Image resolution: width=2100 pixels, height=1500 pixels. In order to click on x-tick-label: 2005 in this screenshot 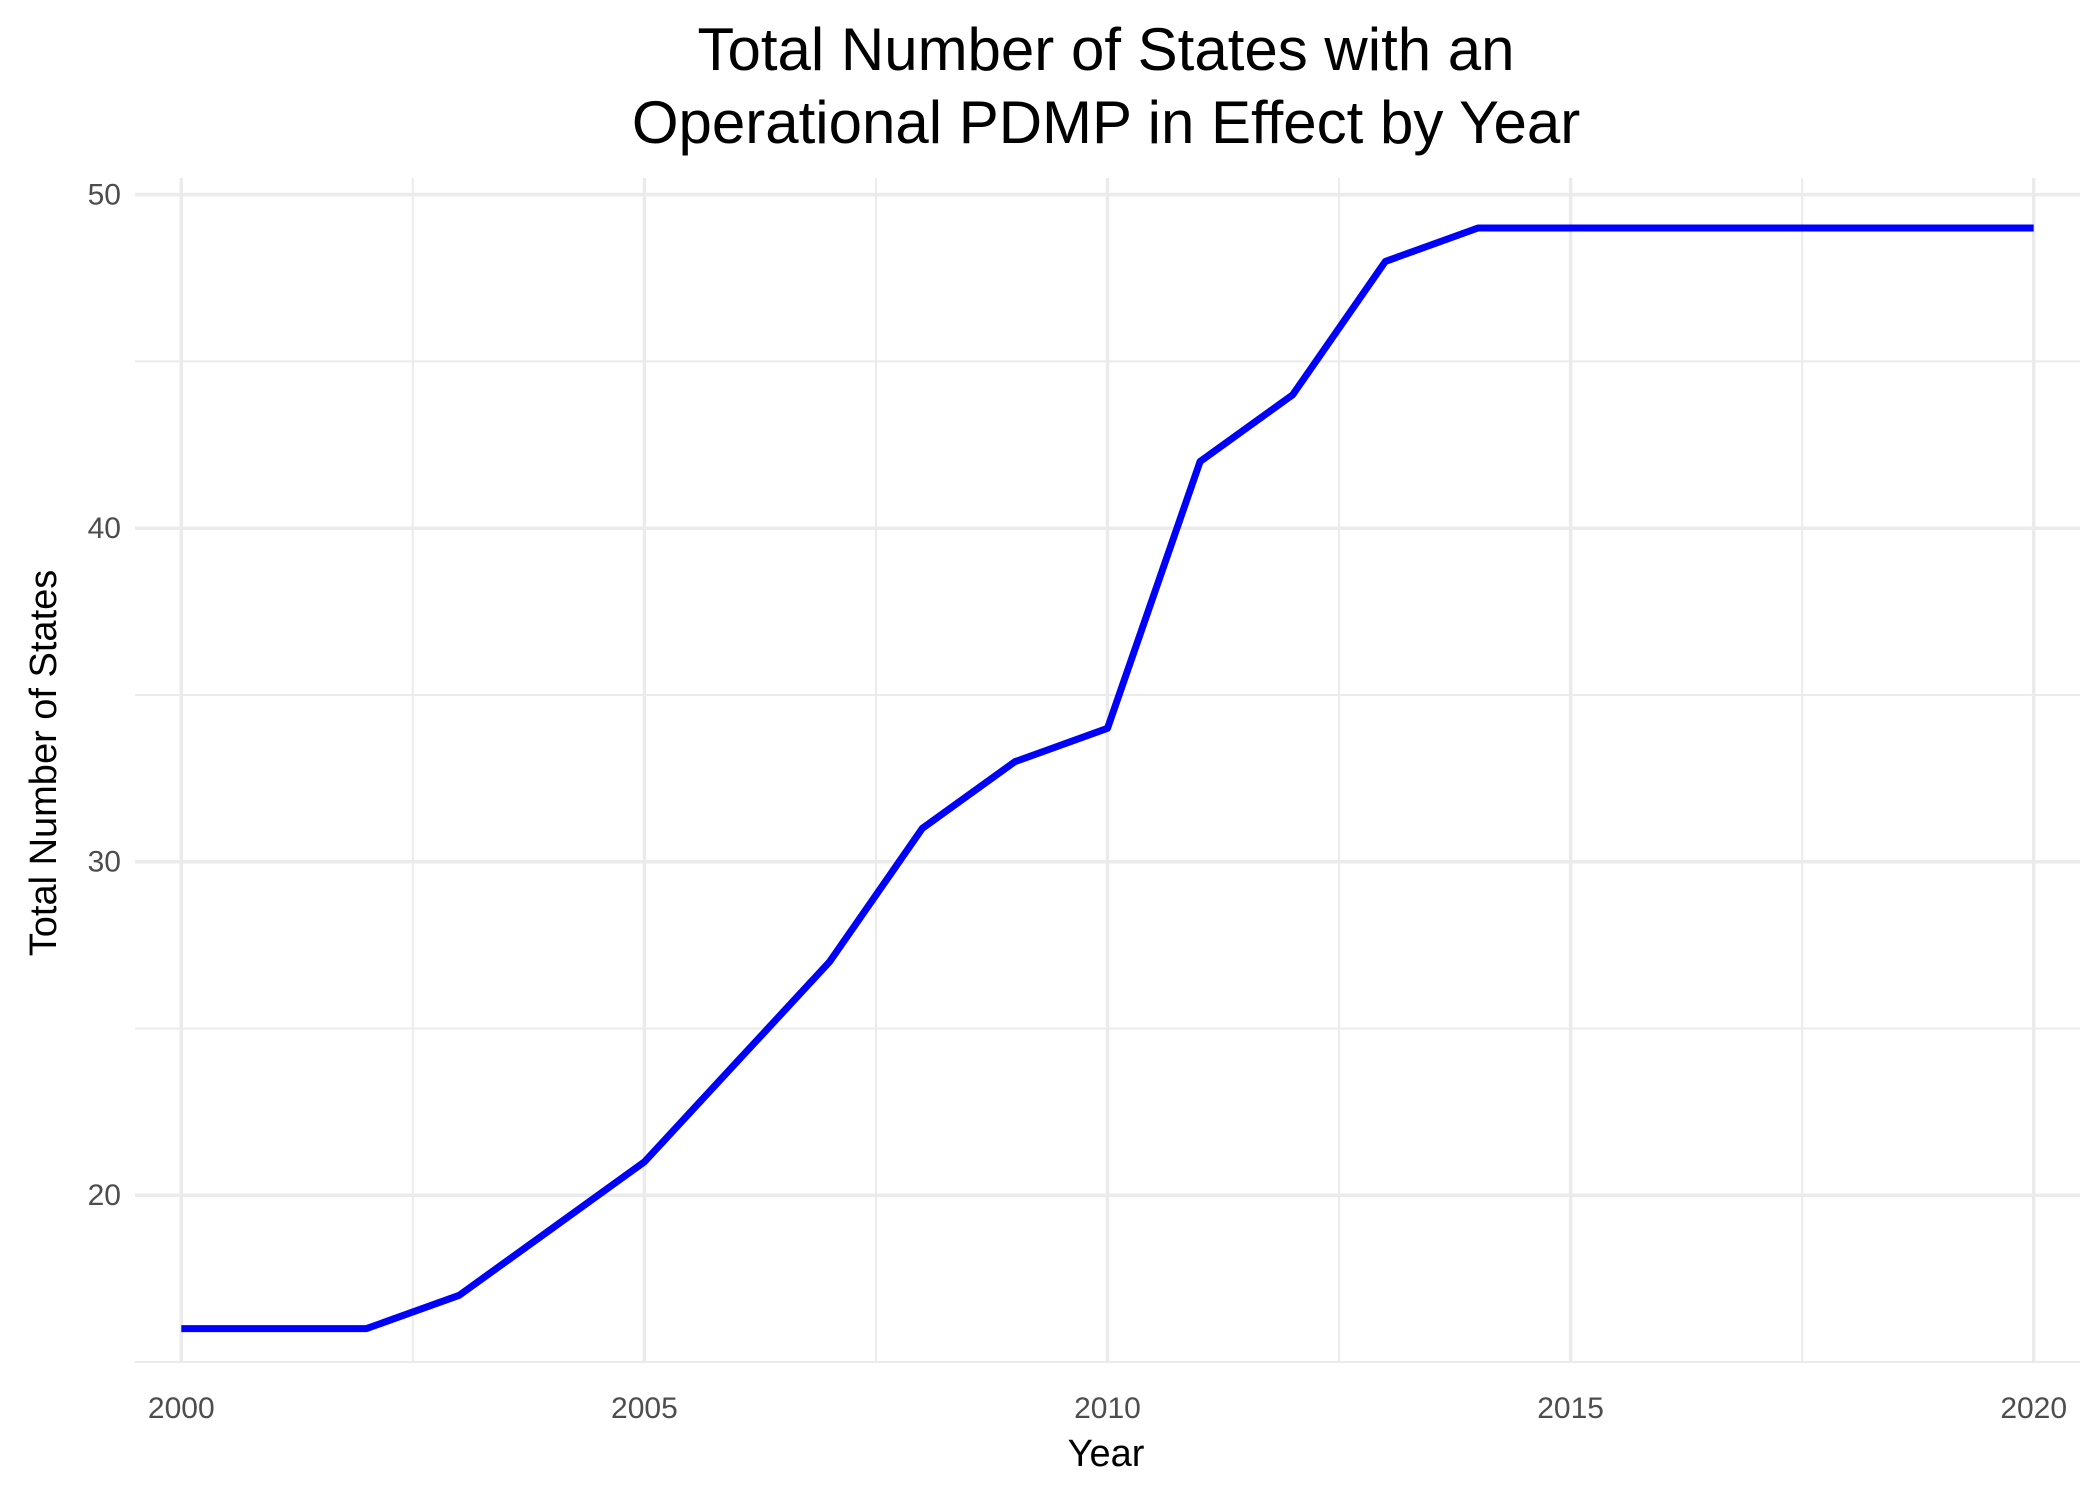, I will do `click(644, 1408)`.